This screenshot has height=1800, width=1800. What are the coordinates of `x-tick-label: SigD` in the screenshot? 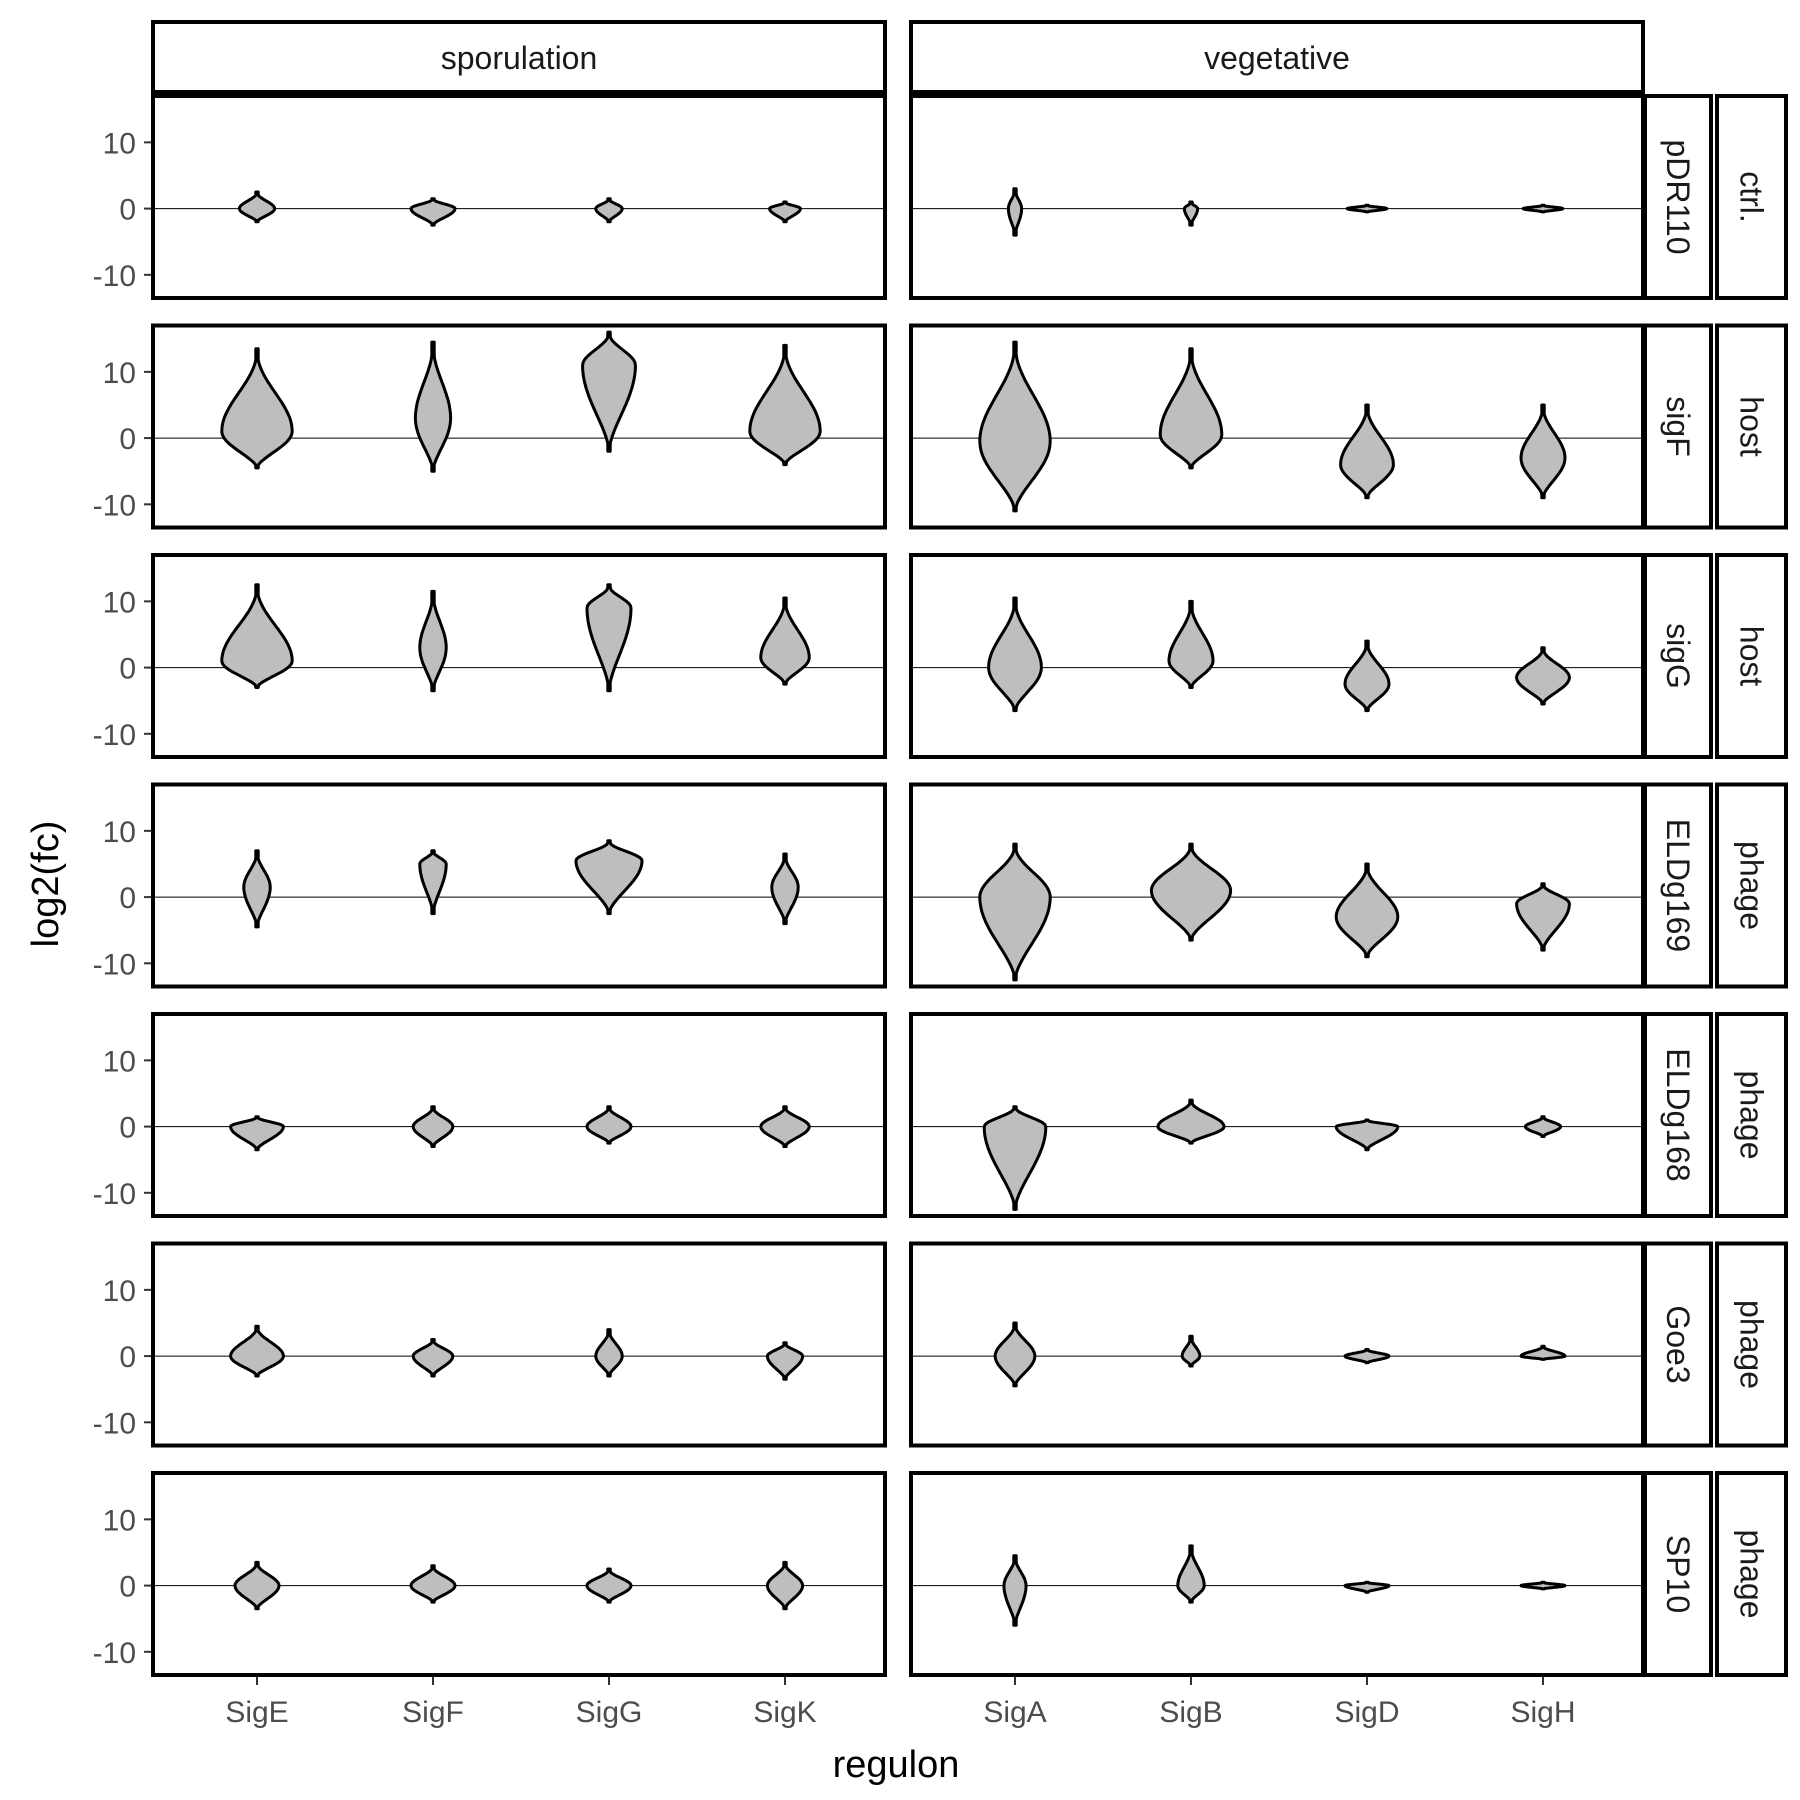 It's located at (1366, 1712).